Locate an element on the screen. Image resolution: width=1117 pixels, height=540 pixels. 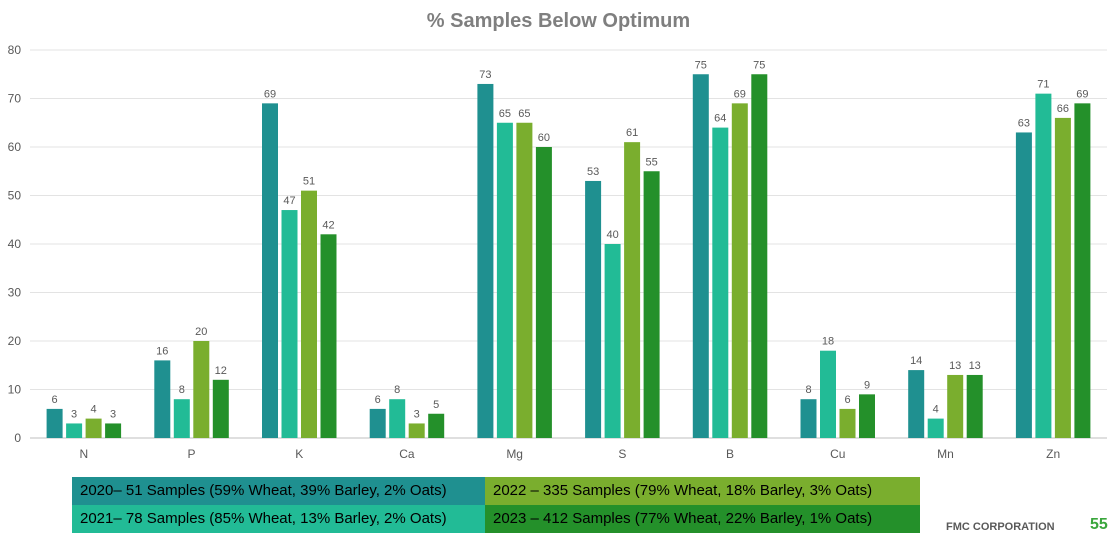
x-tick-label: B is located at coordinates (730, 454).